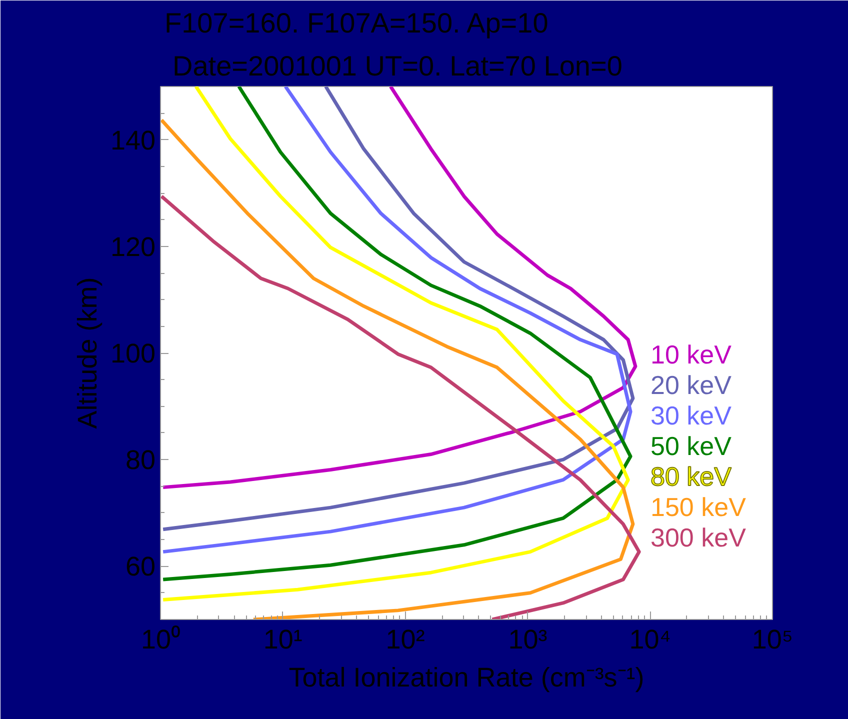 This screenshot has height=719, width=848. I want to click on y-tick-label: 140, so click(133, 140).